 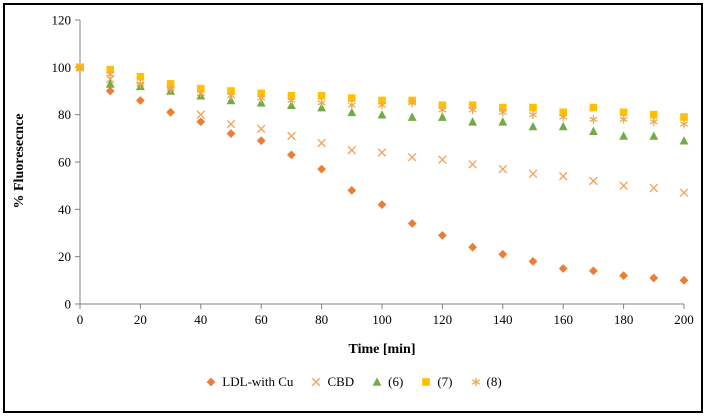 I want to click on legend-item: CBD, so click(x=331, y=382).